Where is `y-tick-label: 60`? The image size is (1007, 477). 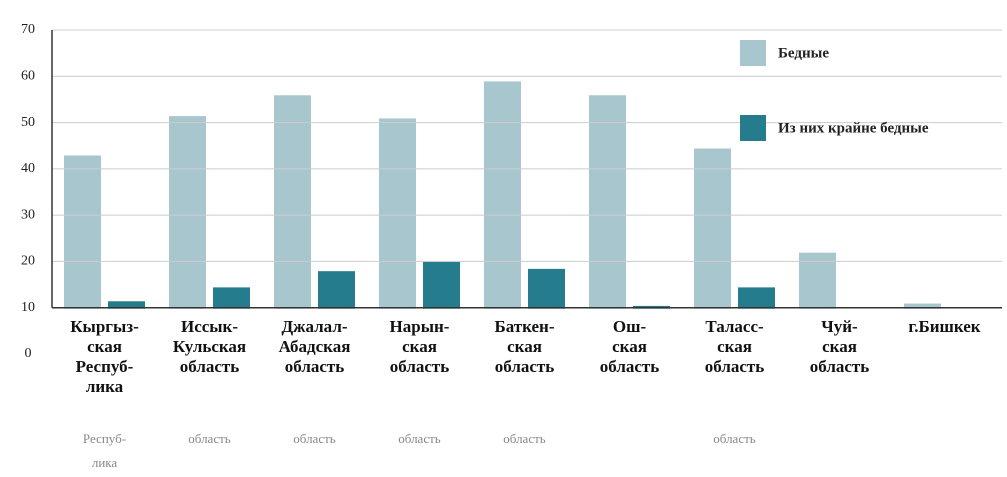
y-tick-label: 60 is located at coordinates (28, 76).